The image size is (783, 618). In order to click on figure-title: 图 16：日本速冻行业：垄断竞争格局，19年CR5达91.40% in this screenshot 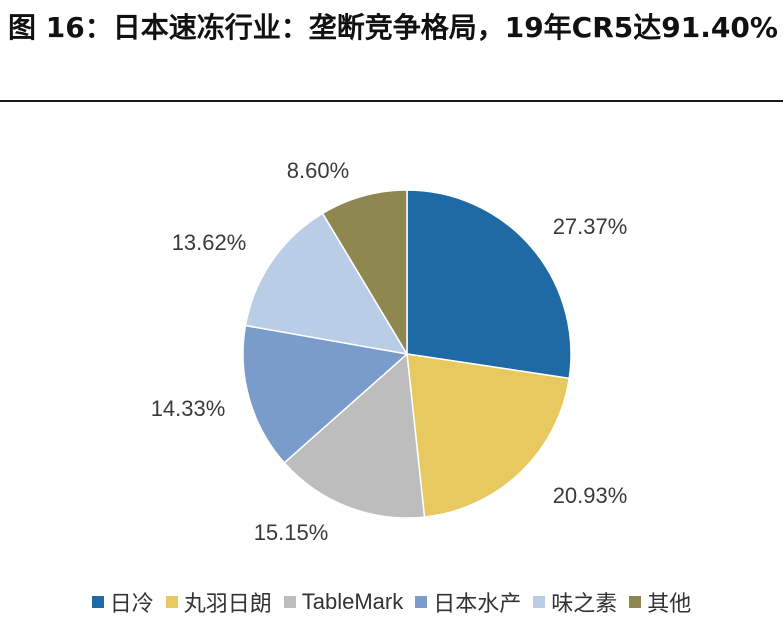, I will do `click(393, 27)`.